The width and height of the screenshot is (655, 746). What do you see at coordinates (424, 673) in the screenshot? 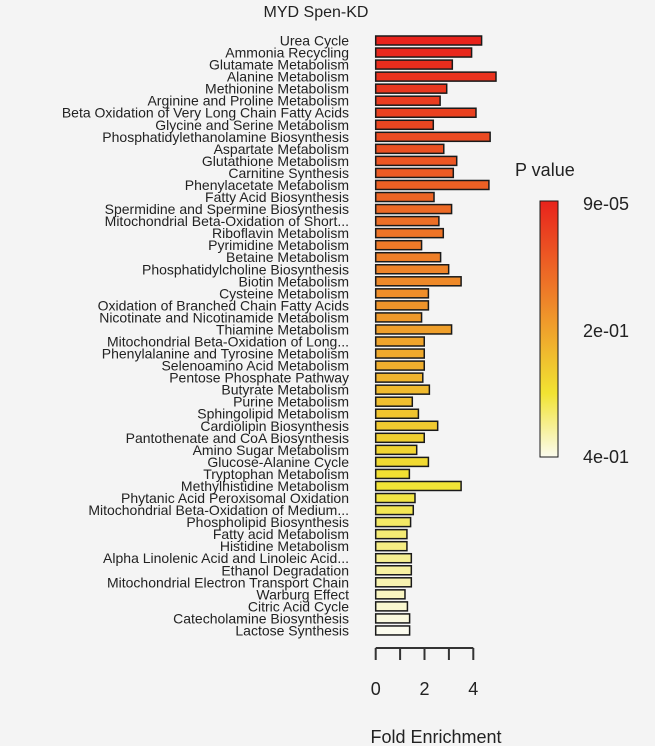
I see `x-axis: 0 2 4` at bounding box center [424, 673].